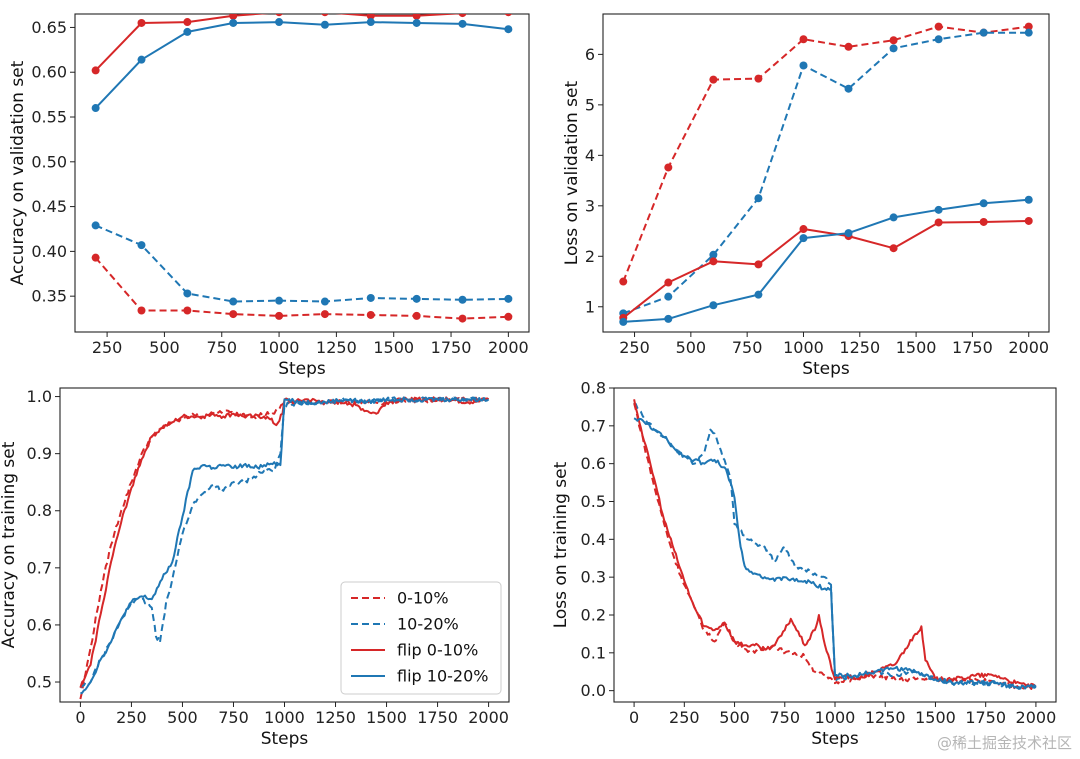 This screenshot has height=759, width=1080. Describe the element at coordinates (590, 54) in the screenshot. I see `y-tick-label: 6` at that location.